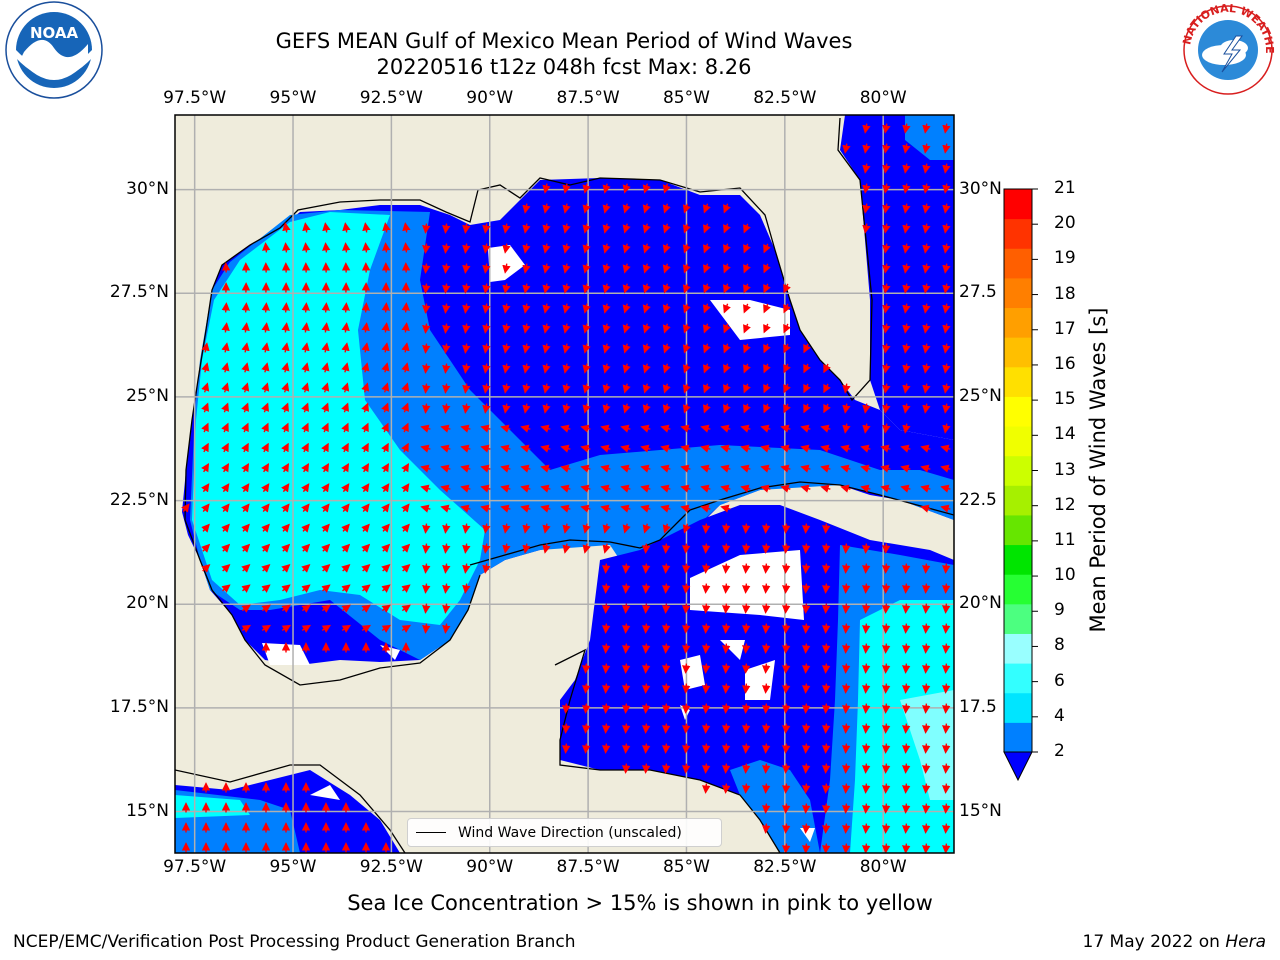 The width and height of the screenshot is (1280, 960). Describe the element at coordinates (139, 706) in the screenshot. I see `lat-label-left: 17.5°N` at that location.